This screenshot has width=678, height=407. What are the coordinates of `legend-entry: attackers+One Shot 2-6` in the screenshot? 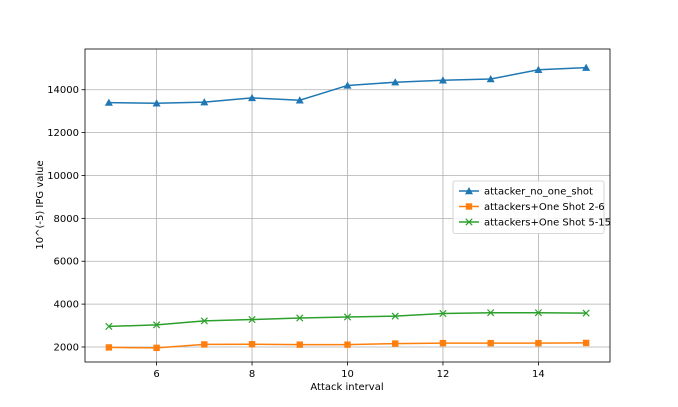 It's located at (532, 207).